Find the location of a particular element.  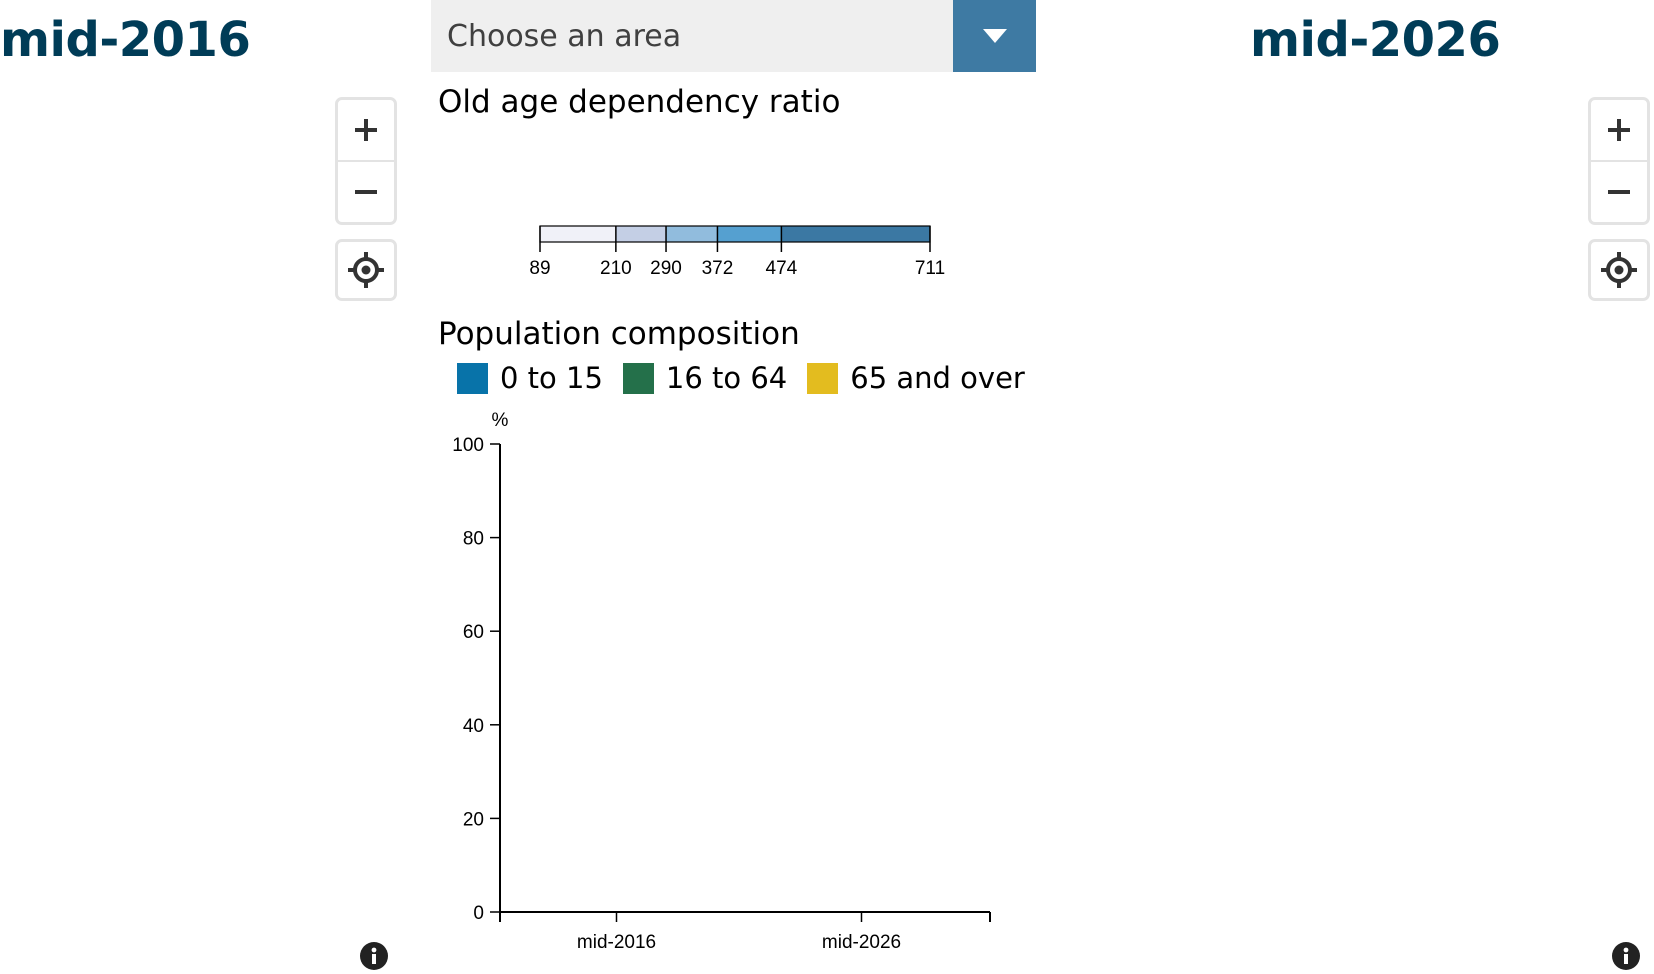

area-select-toggle is located at coordinates (994, 36).